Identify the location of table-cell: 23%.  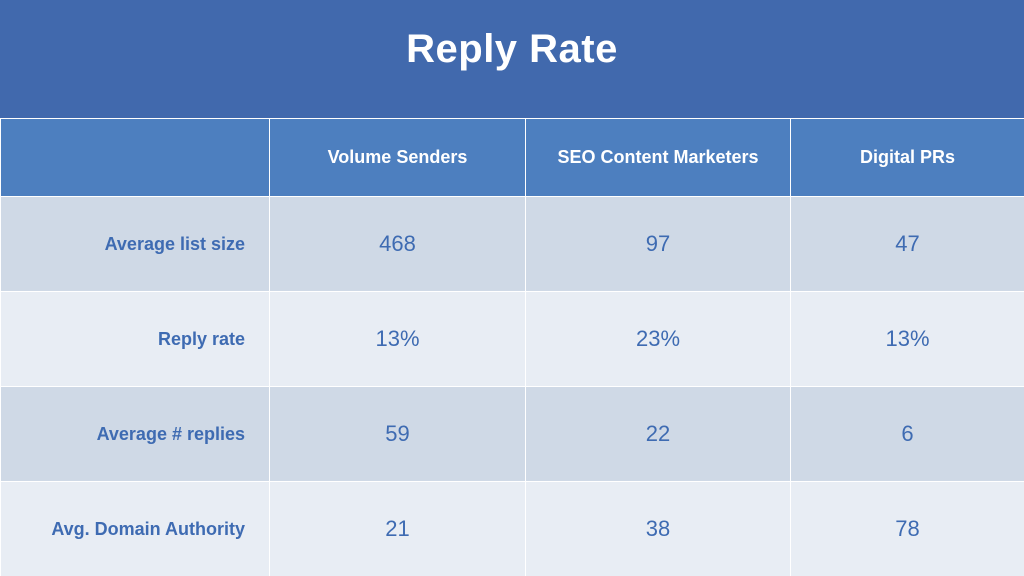
(658, 339).